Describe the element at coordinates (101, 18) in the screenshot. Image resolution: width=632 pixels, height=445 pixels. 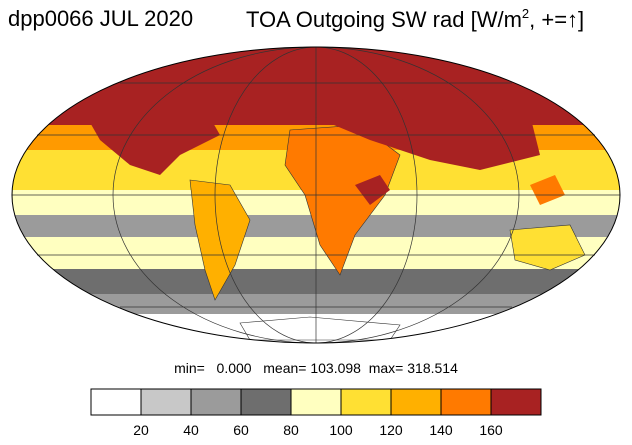
I see `plot-title-left: dpp0066 JUL 2020` at that location.